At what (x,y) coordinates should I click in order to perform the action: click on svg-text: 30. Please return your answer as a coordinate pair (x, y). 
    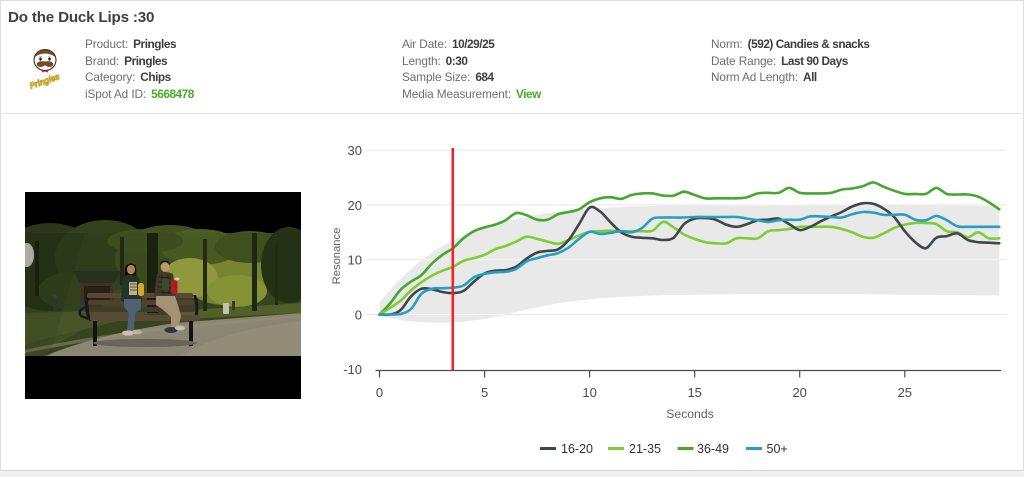
    Looking at the image, I should click on (355, 150).